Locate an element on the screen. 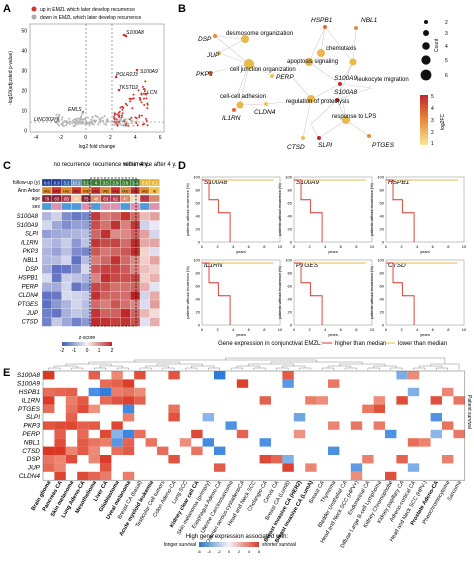 This screenshot has width=474, height=570. node-leukocyte-migration is located at coordinates (353, 62).